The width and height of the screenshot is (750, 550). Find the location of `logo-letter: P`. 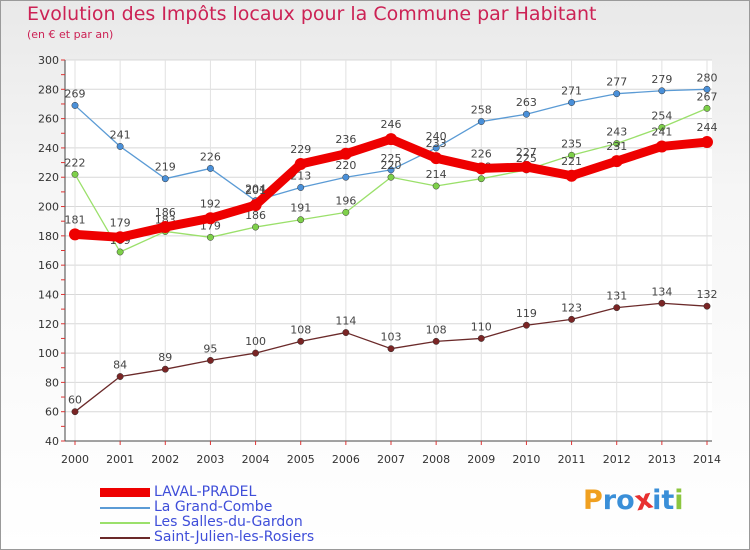

logo-letter: P is located at coordinates (593, 500).